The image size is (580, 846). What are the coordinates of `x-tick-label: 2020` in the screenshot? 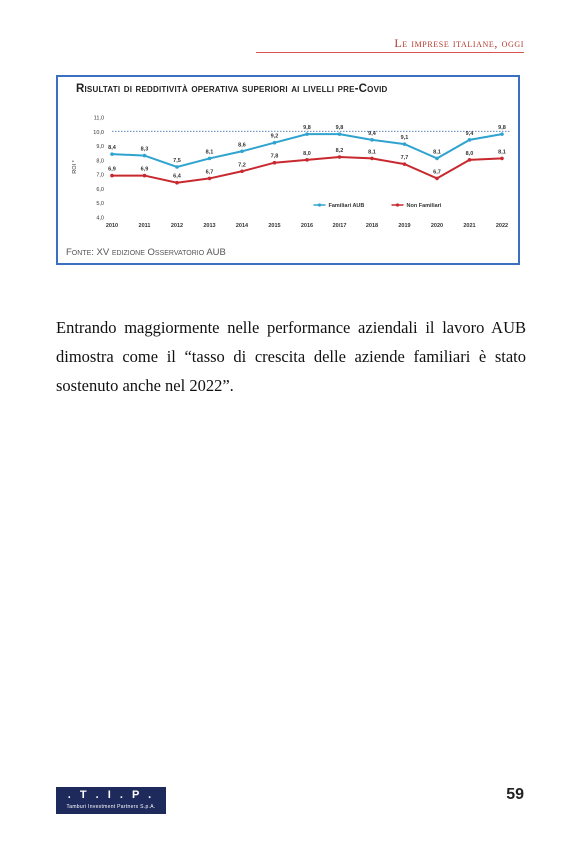 It's located at (437, 226).